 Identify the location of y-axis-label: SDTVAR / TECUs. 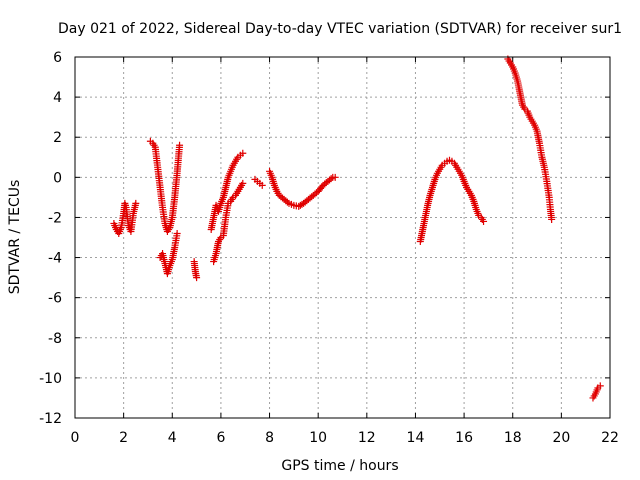
(15, 237).